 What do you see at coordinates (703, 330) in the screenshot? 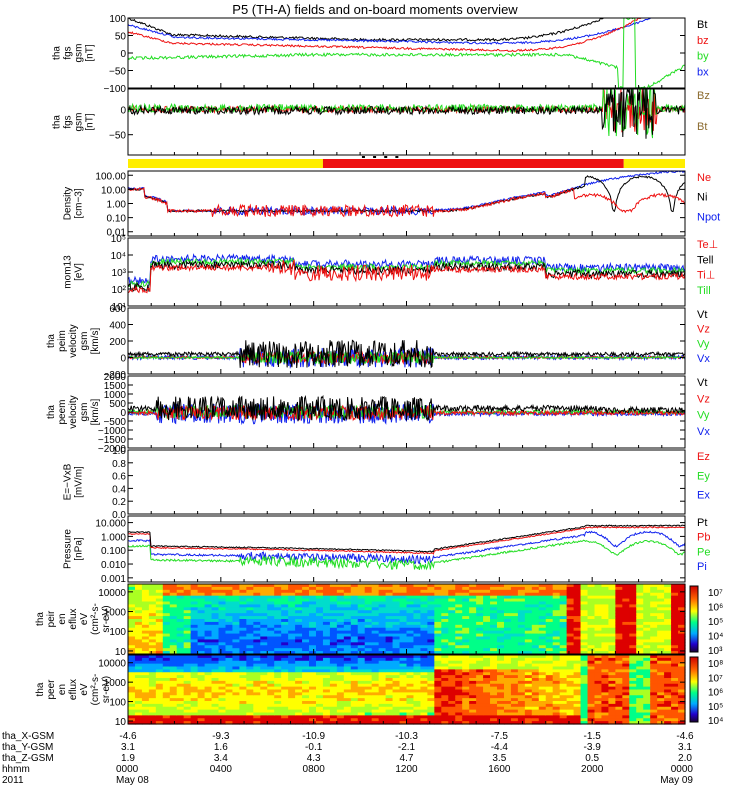
I see `legend-label: Vz` at bounding box center [703, 330].